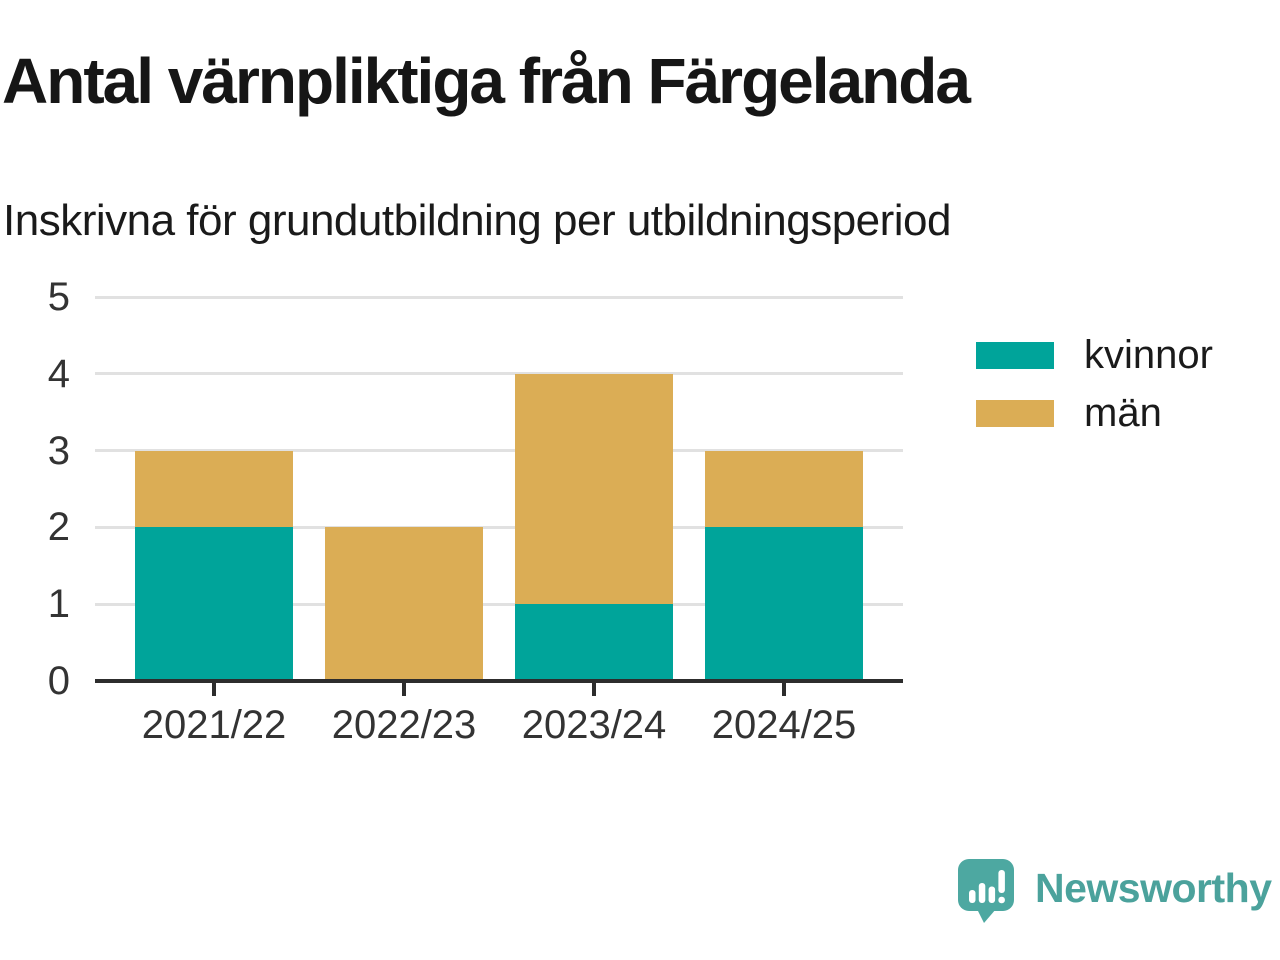  What do you see at coordinates (499, 527) in the screenshot?
I see `gridline-y2` at bounding box center [499, 527].